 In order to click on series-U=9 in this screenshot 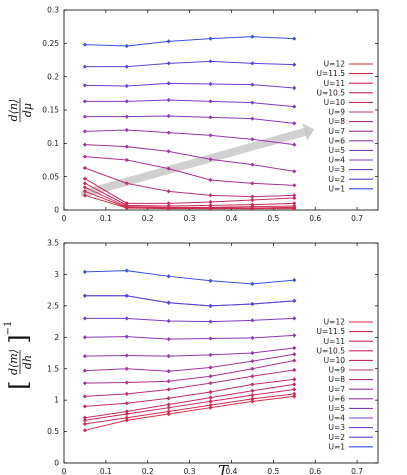, I will do `click(189, 182)`.